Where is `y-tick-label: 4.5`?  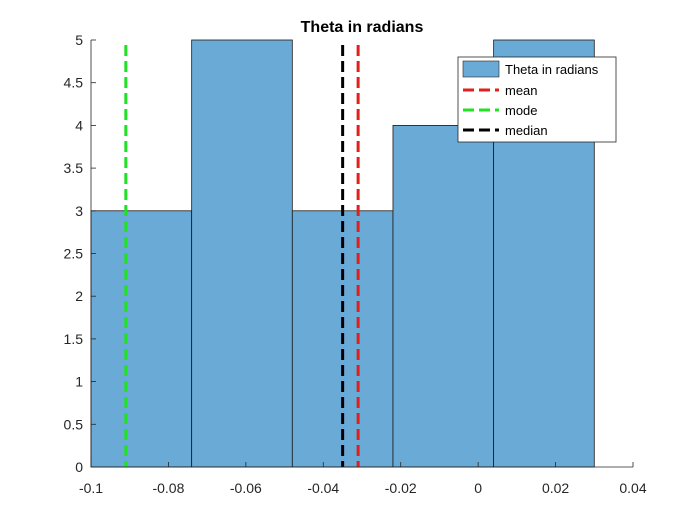 y-tick-label: 4.5 is located at coordinates (74, 83).